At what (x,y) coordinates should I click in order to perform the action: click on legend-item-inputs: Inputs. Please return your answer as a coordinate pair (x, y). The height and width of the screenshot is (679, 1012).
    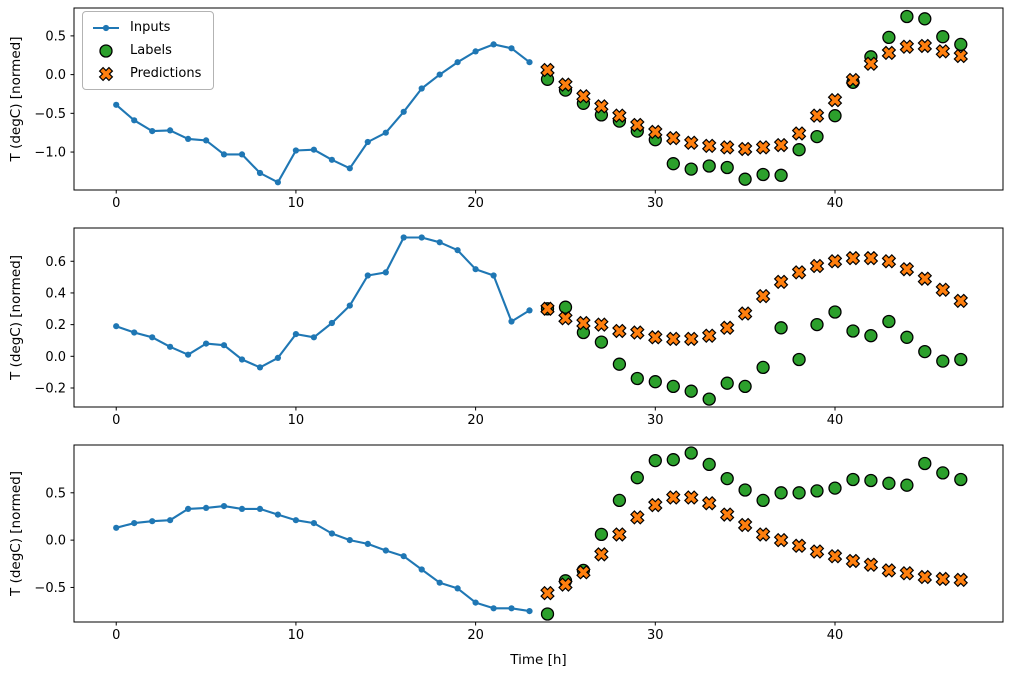
    Looking at the image, I should click on (146, 27).